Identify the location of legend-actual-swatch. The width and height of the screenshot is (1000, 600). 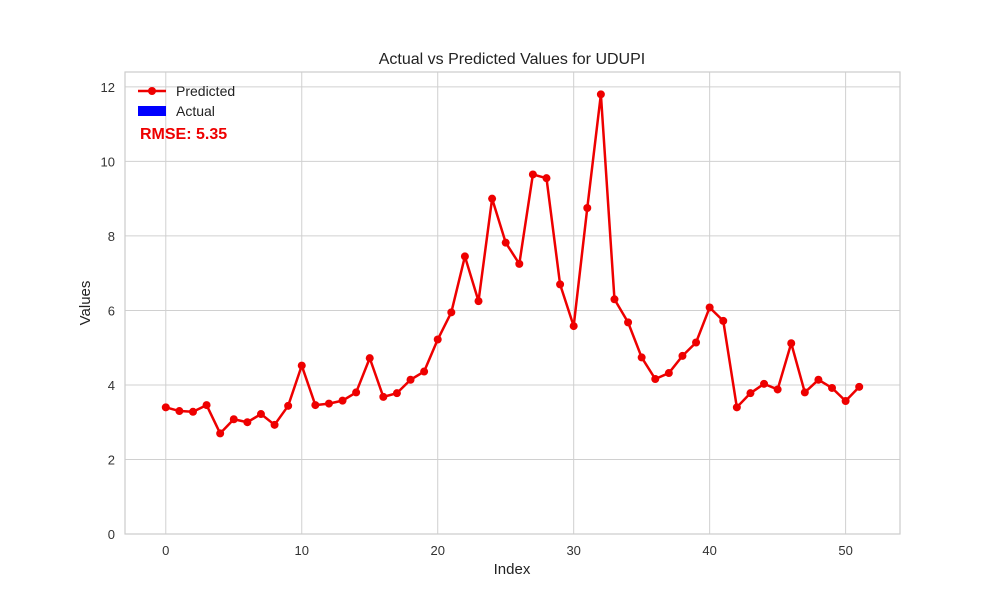
(152, 111).